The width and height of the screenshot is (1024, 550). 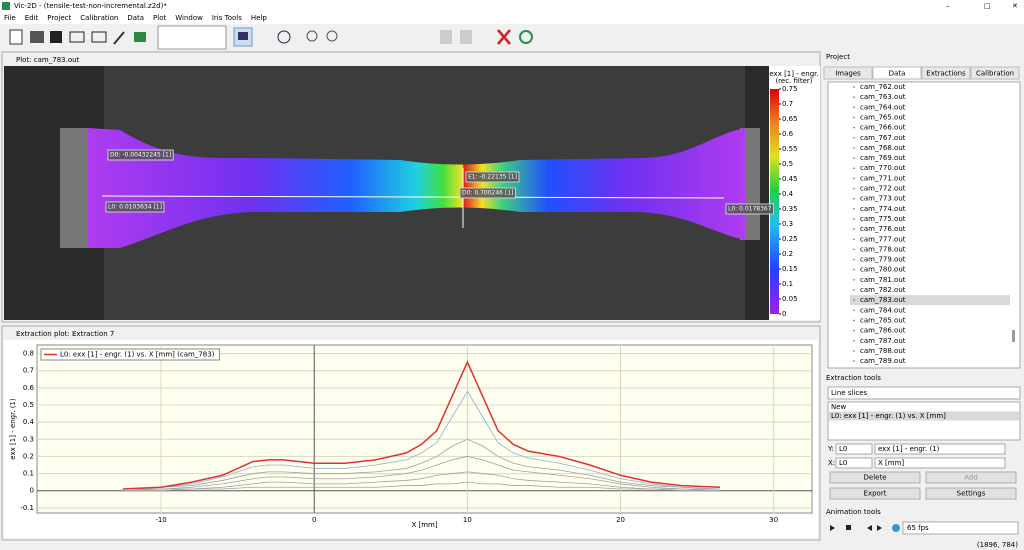 What do you see at coordinates (883, 239) in the screenshot?
I see `file-item: cam_777.out` at bounding box center [883, 239].